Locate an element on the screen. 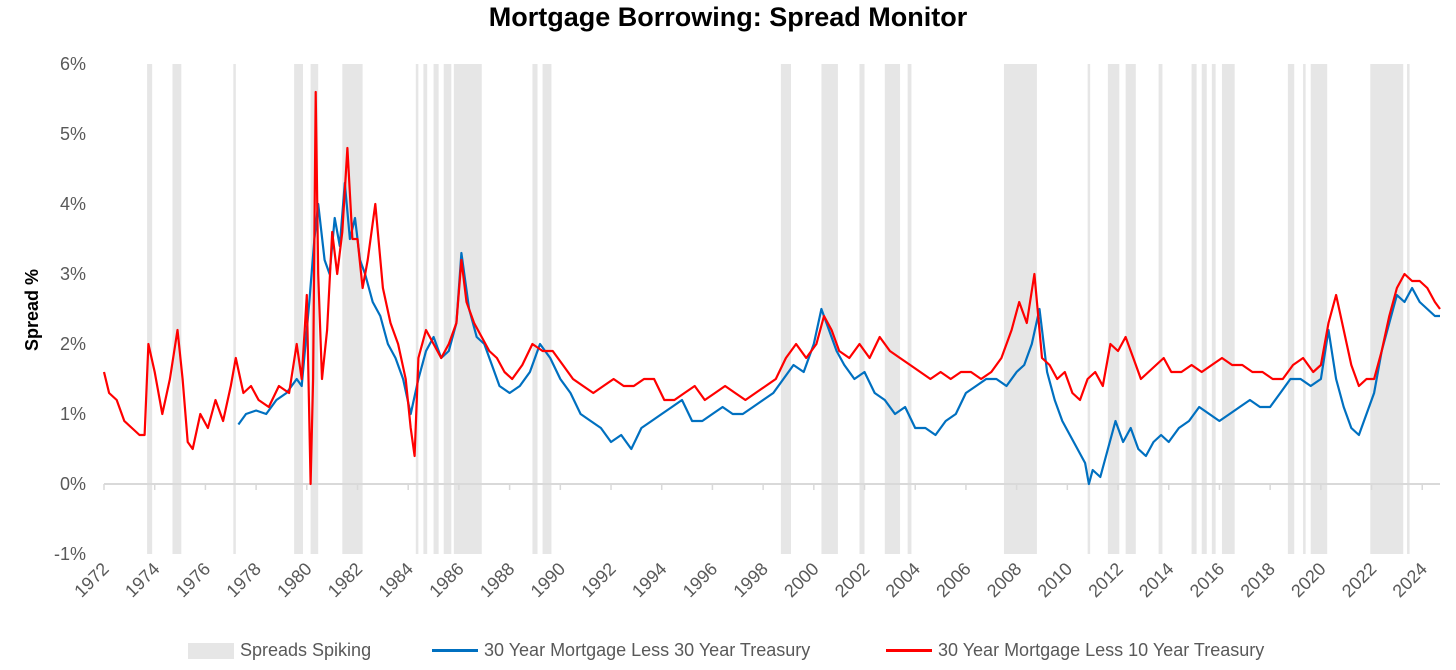  x-tick-label: 2002 is located at coordinates (852, 580).